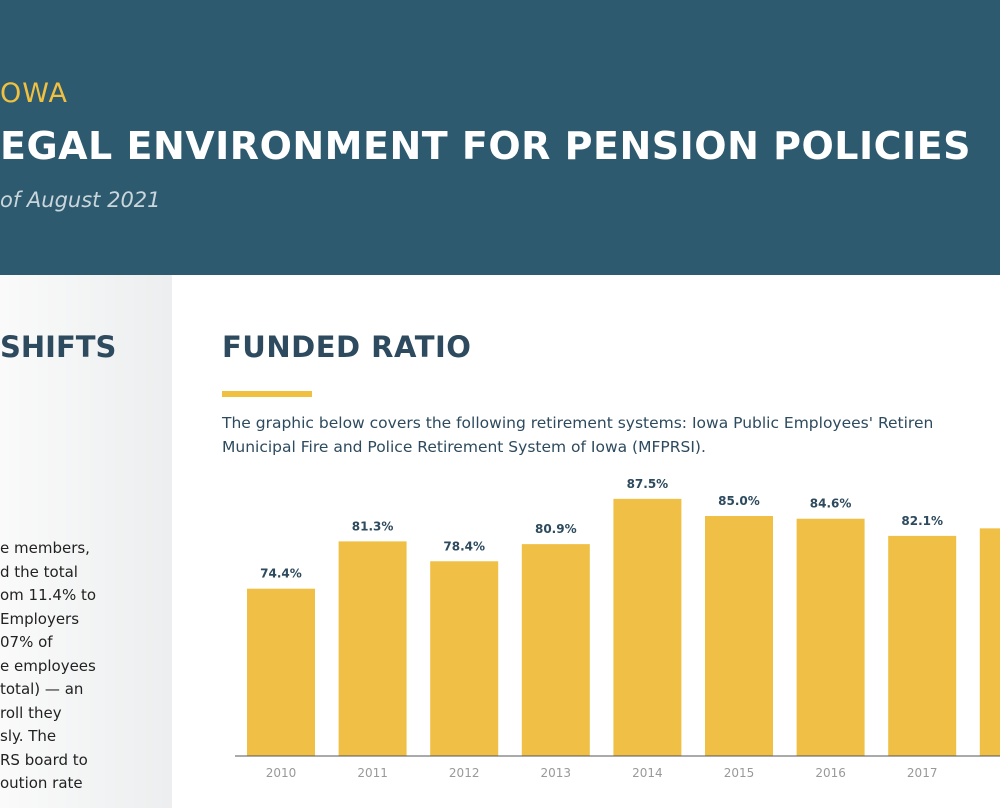 Image resolution: width=1000 pixels, height=808 pixels. I want to click on value-label: 80.9%, so click(556, 529).